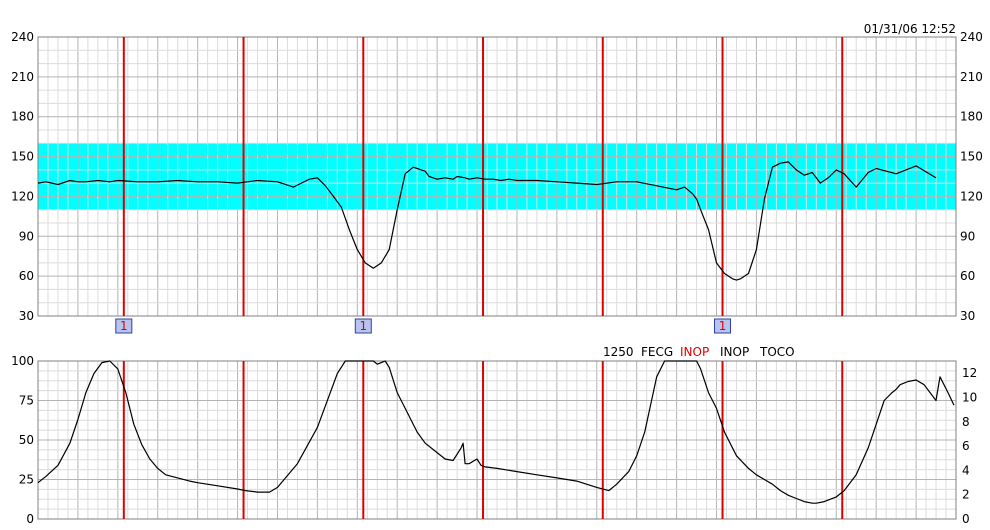 The height and width of the screenshot is (530, 990). What do you see at coordinates (22, 196) in the screenshot?
I see `y-tick-label: 120` at bounding box center [22, 196].